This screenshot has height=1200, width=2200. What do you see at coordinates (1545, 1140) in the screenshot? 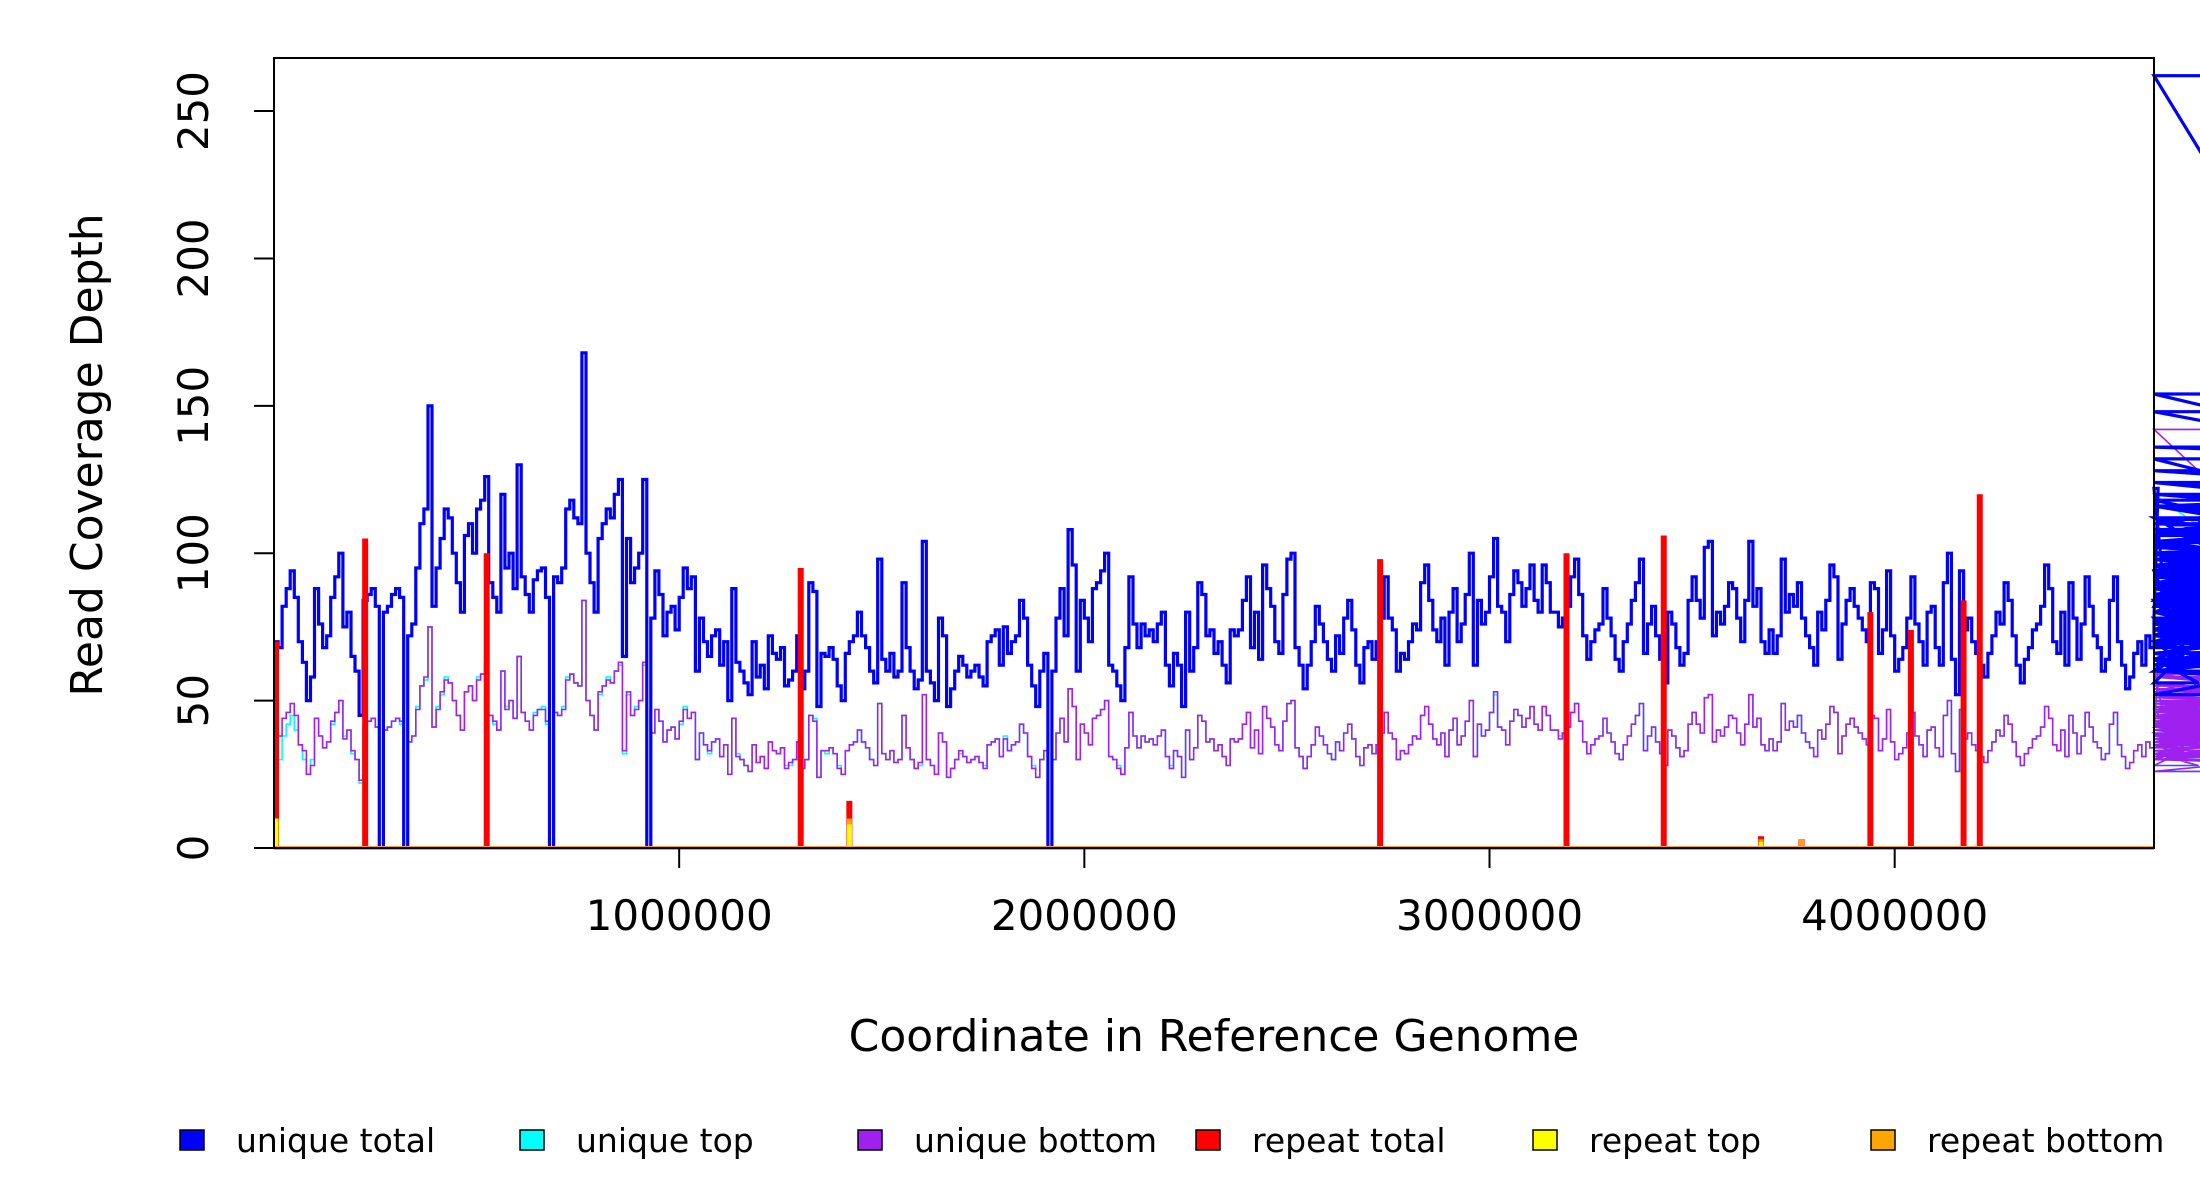
I see `legend-swatch-repeat-top` at bounding box center [1545, 1140].